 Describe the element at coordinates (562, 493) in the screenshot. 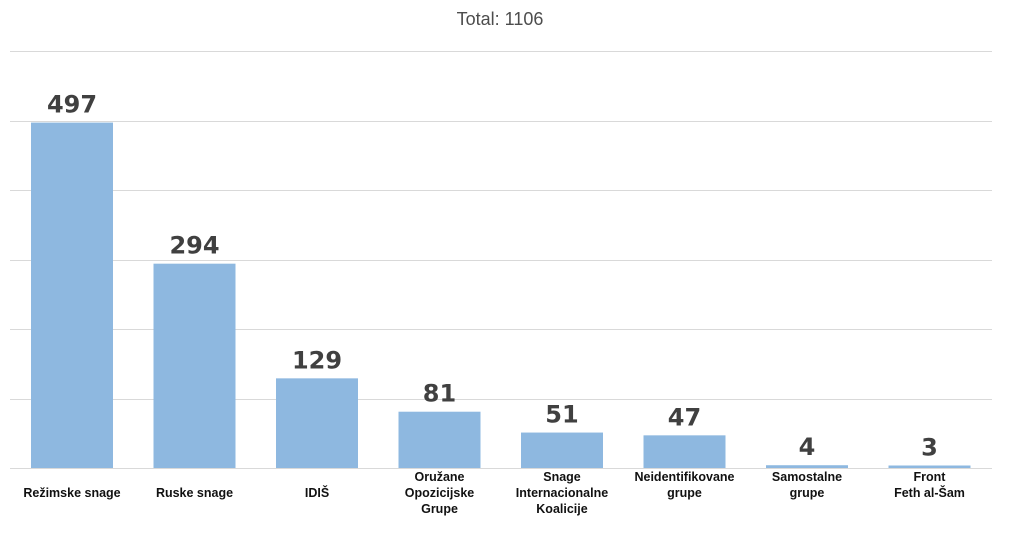

I see `category-label: Snage Internacionalne Koalicije` at that location.